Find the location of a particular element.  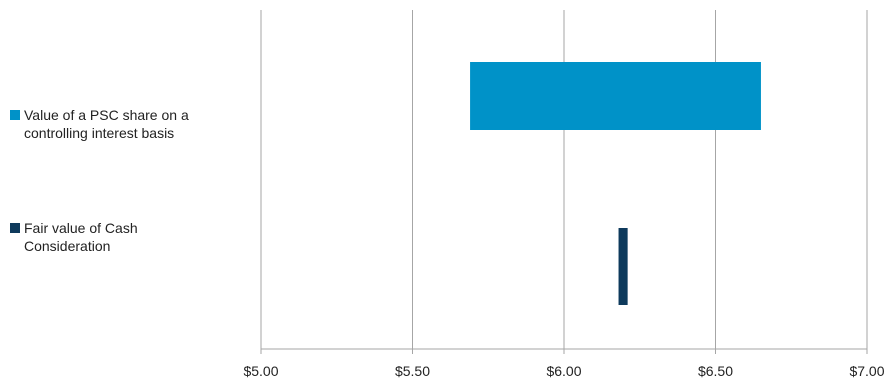

x-axis-ticks: $5.00 $5.50 $6.00 $6.50 $7.00 is located at coordinates (564, 364).